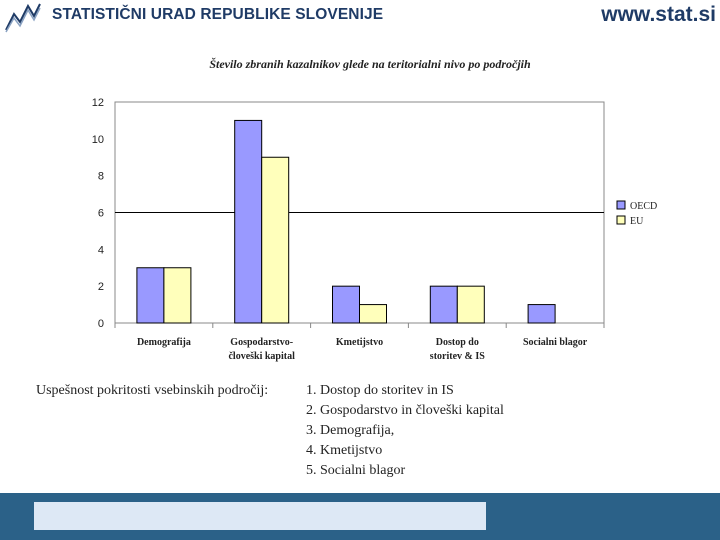  What do you see at coordinates (164, 342) in the screenshot?
I see `x-tick-label: Demografija` at bounding box center [164, 342].